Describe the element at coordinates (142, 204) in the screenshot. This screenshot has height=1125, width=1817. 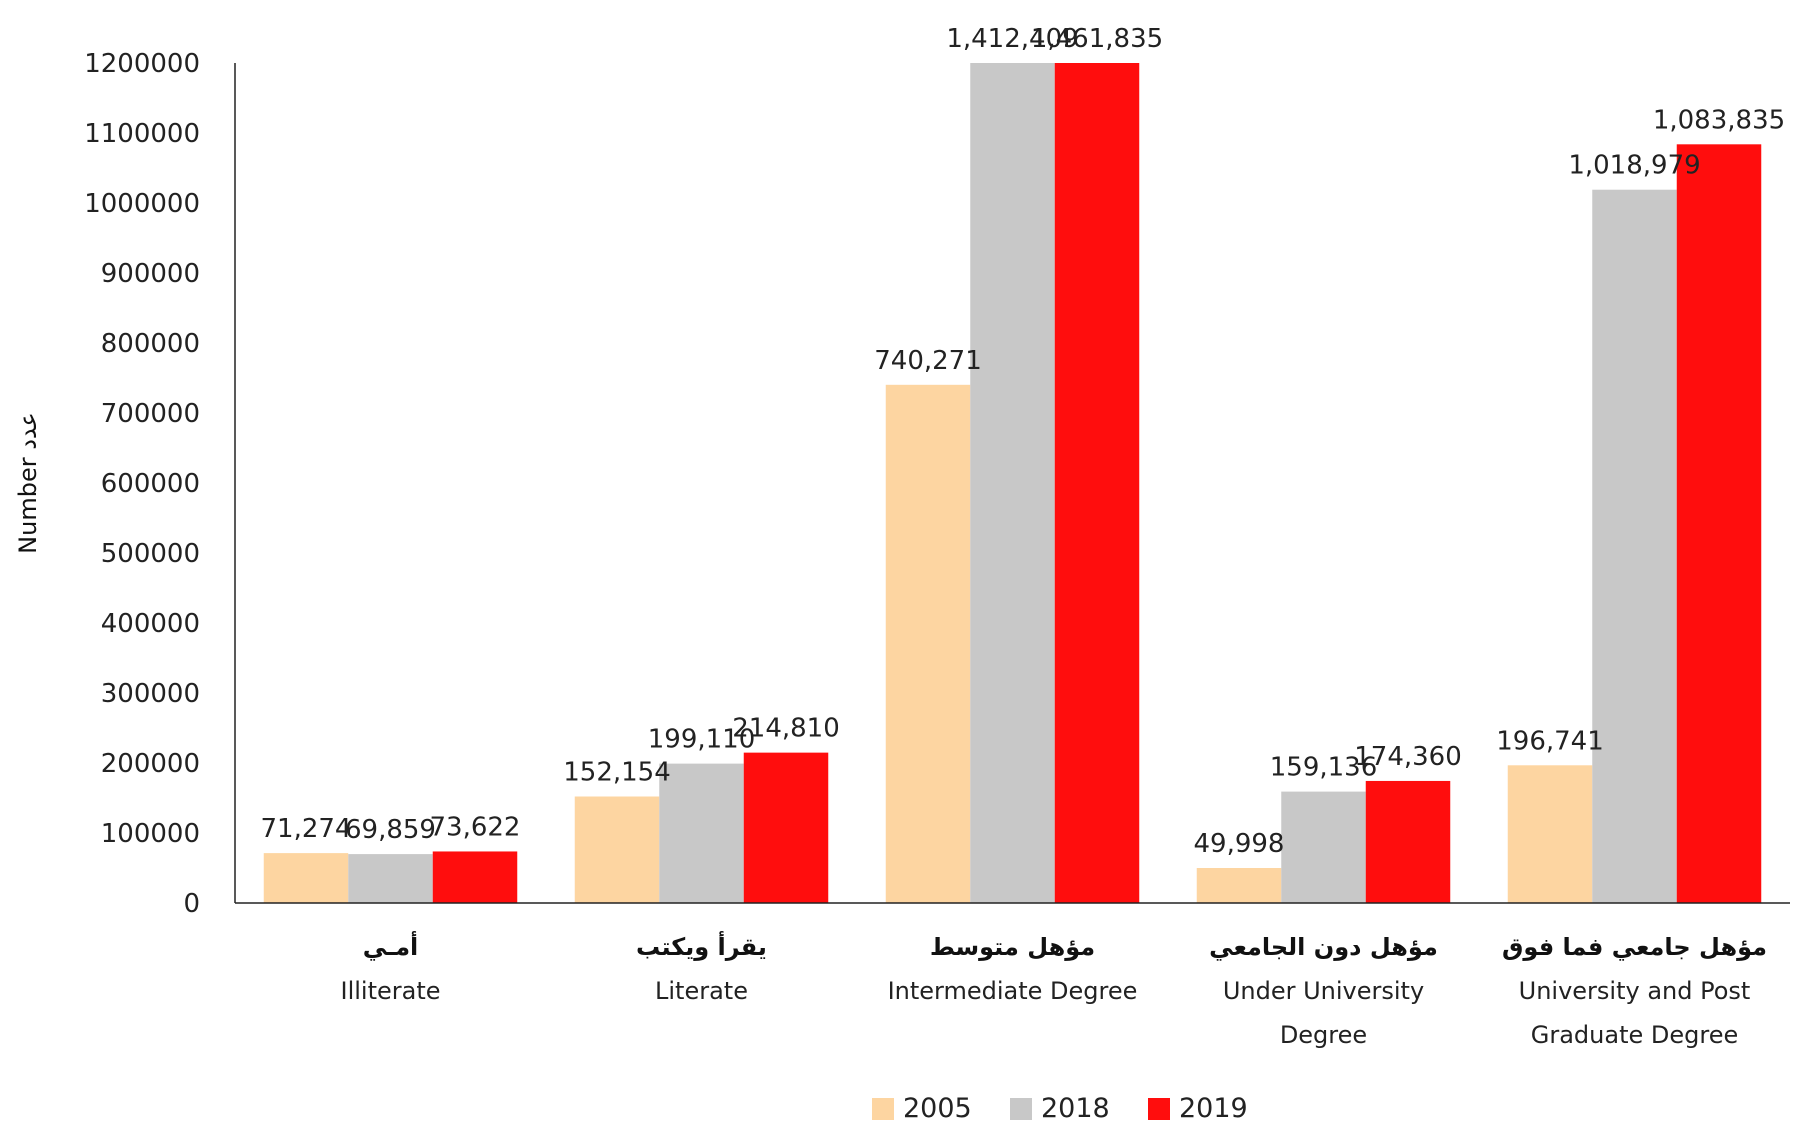
I see `y-tick-label: 1000000` at that location.